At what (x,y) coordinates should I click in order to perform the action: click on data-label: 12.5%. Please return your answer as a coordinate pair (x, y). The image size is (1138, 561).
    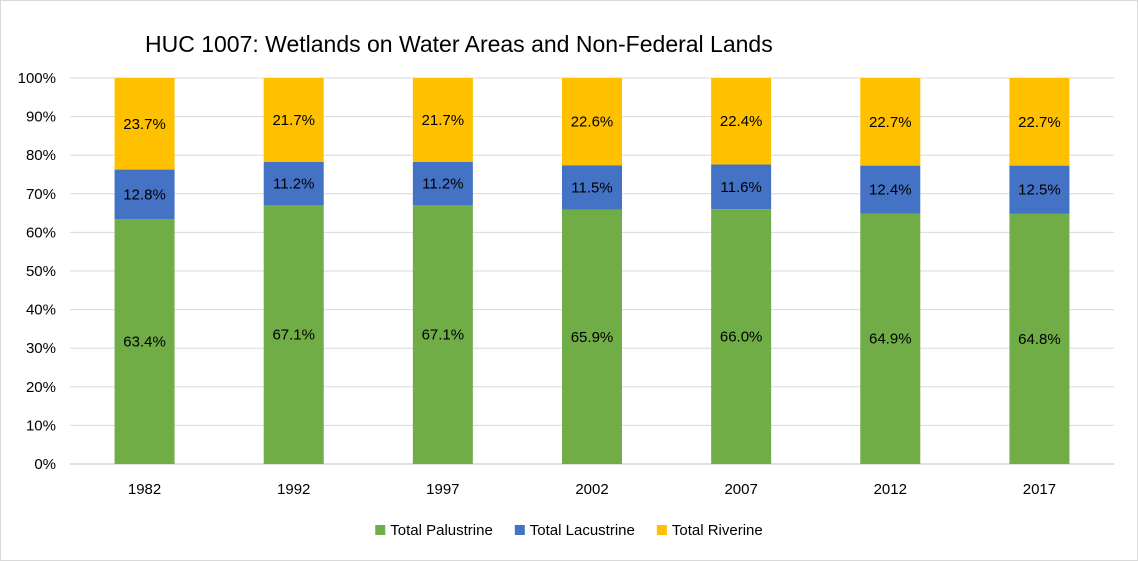
    Looking at the image, I should click on (1039, 190).